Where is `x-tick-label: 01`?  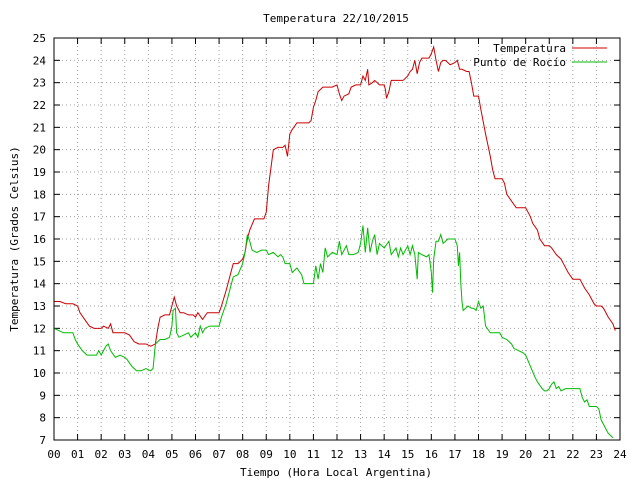 x-tick-label: 01 is located at coordinates (77, 454).